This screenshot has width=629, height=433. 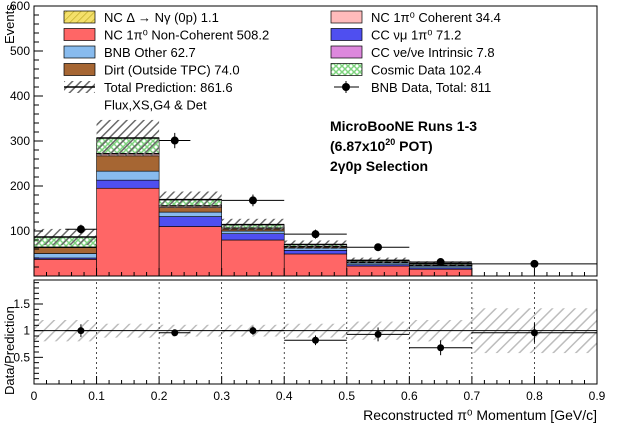 What do you see at coordinates (331, 339) in the screenshot?
I see `ratio-points` at bounding box center [331, 339].